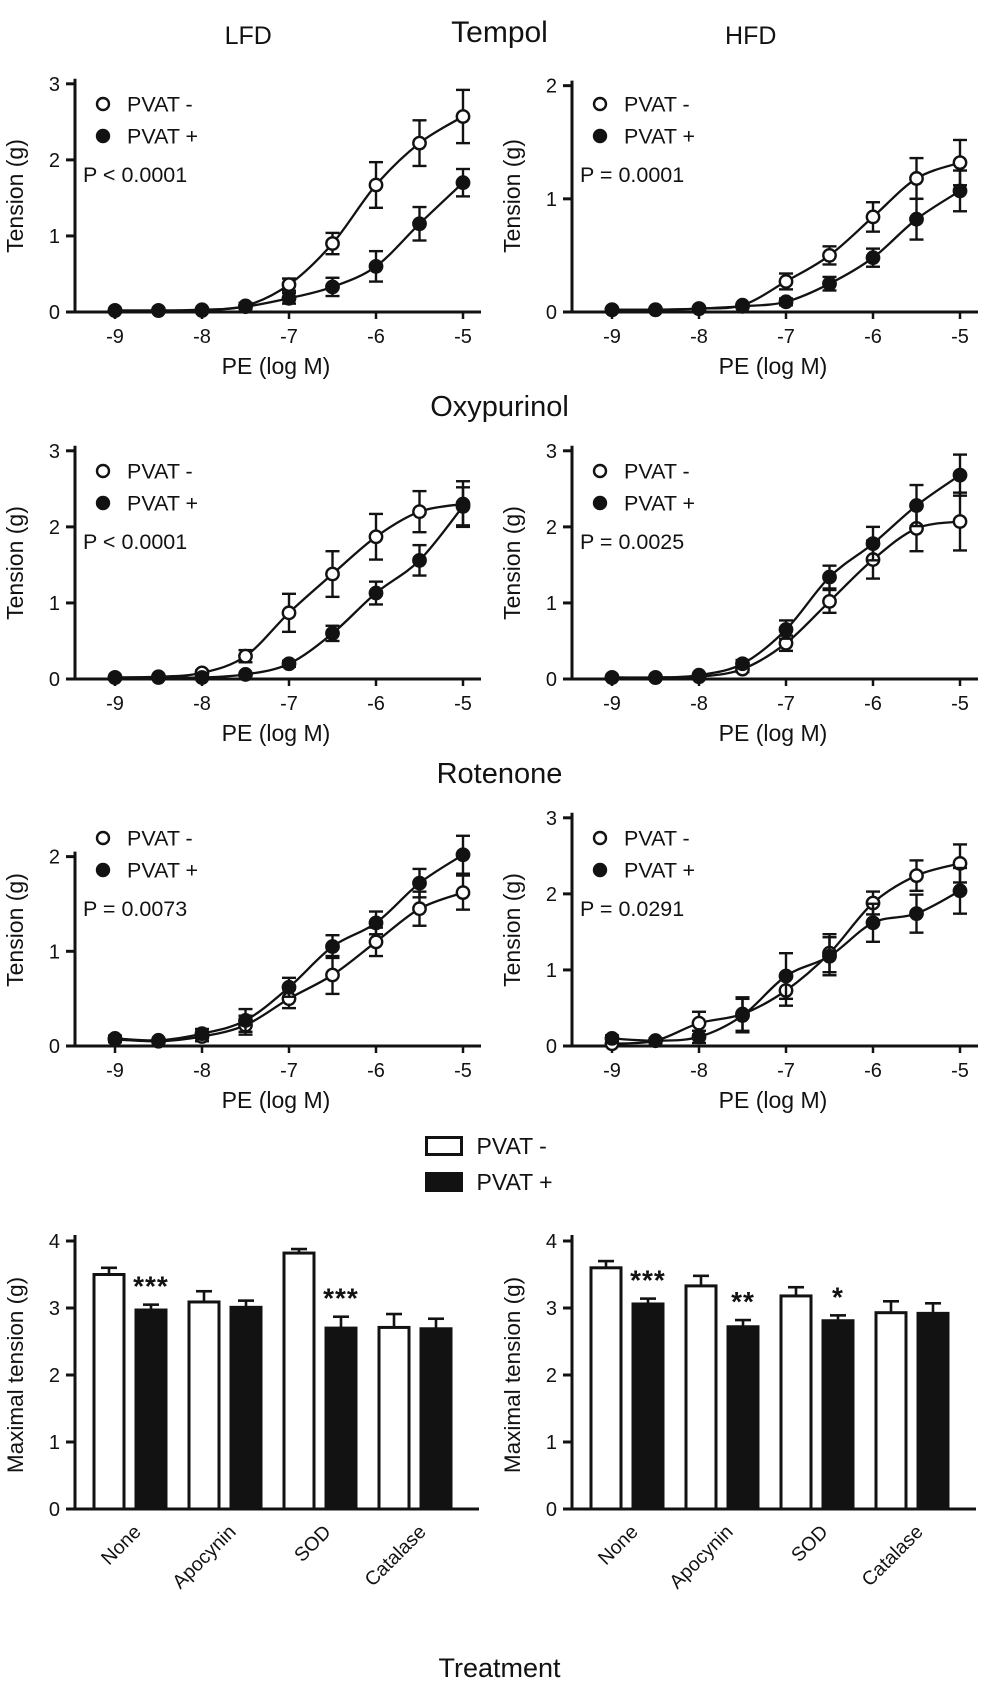 This screenshot has height=1699, width=999. I want to click on bar-group-sod, so click(319, 1379).